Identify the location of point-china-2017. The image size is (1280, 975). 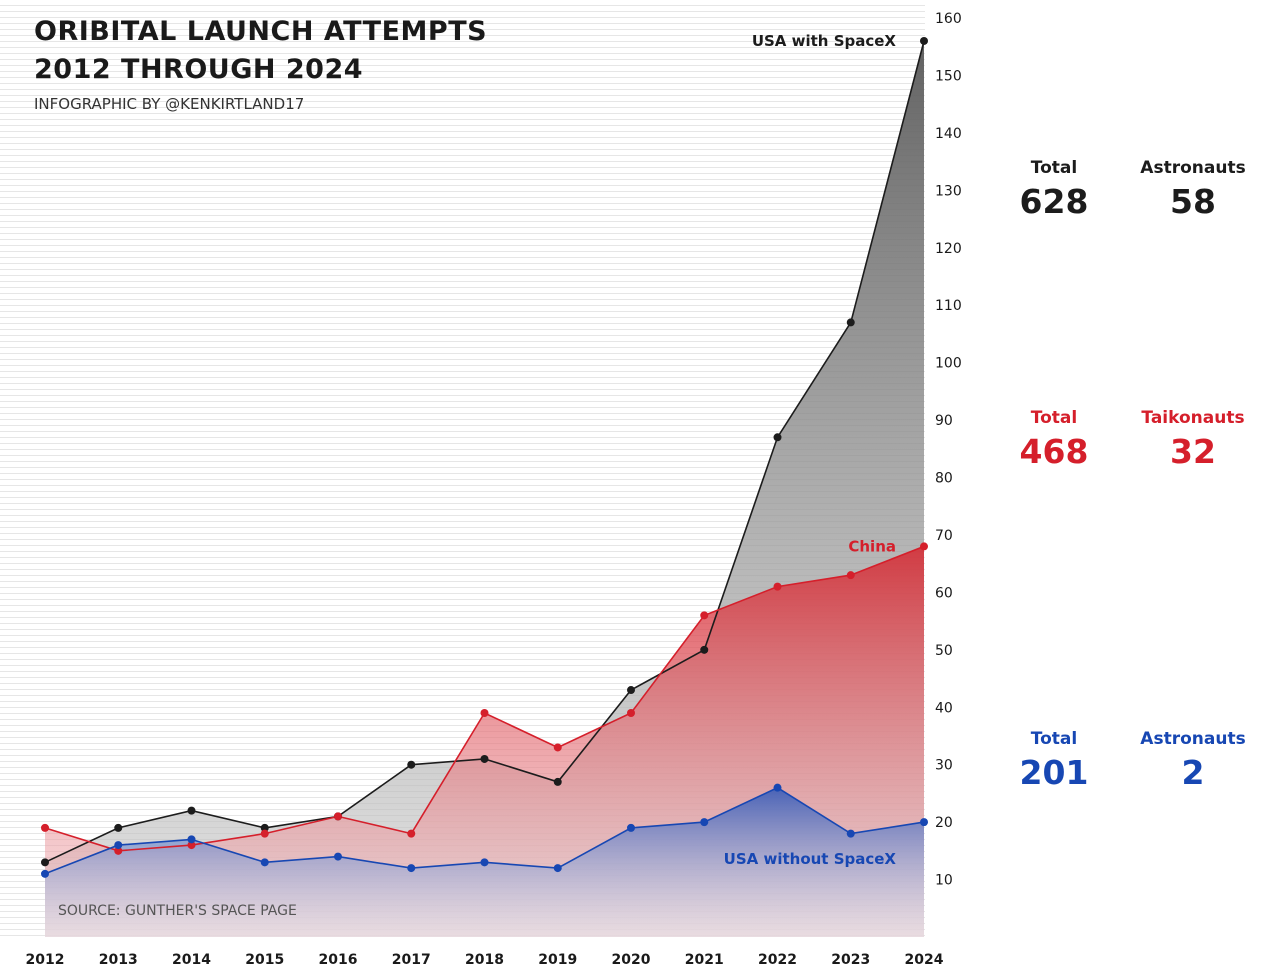
(411, 833).